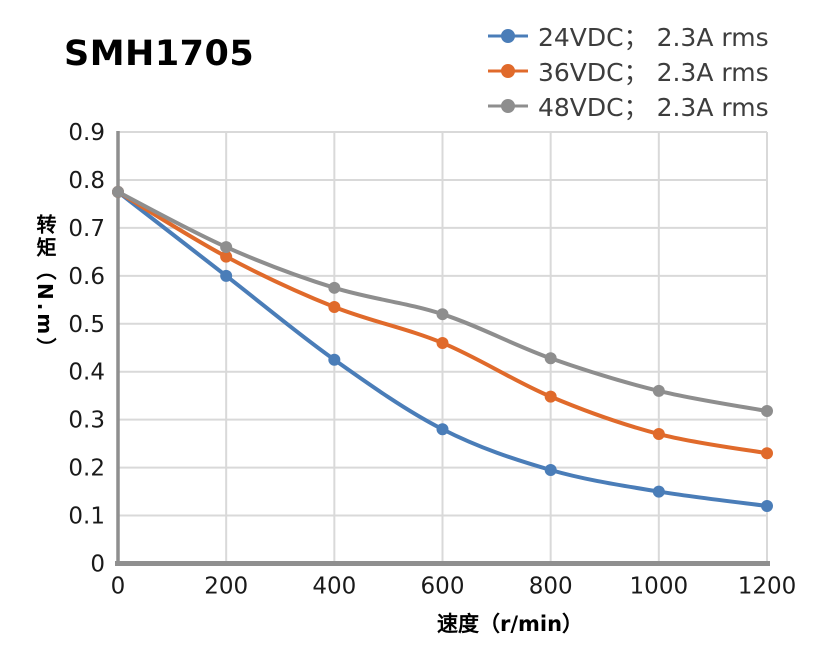 This screenshot has height=660, width=831. Describe the element at coordinates (653, 107) in the screenshot. I see `legend-item-label: 48VDC； 2.3A rms` at that location.